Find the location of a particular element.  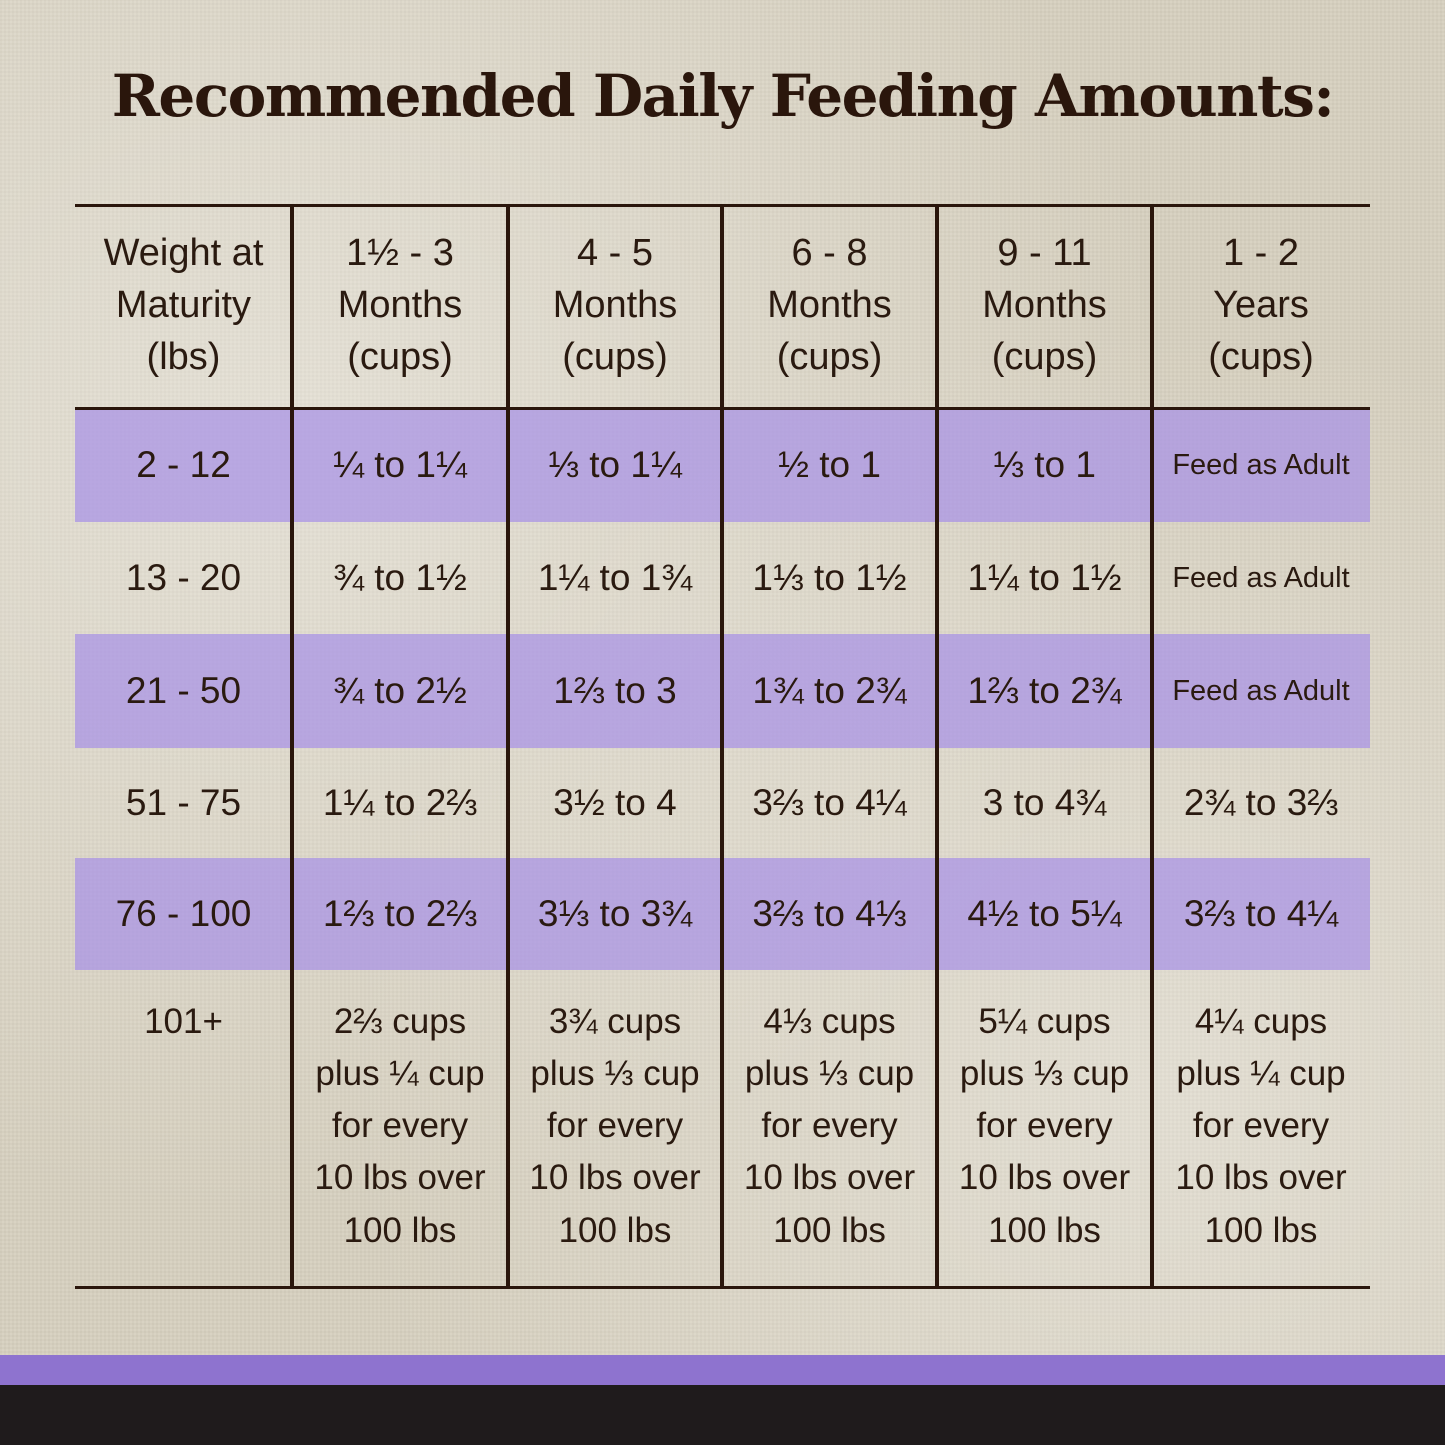

header-4-5-months: 4 - 5 Months (cups) is located at coordinates (615, 305).